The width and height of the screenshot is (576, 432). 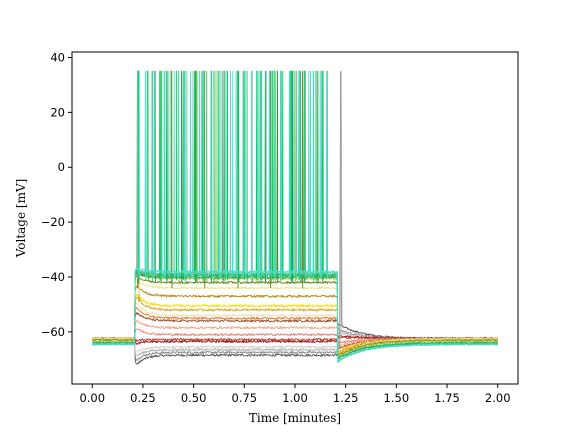 I want to click on y-tick-label: 20, so click(x=57, y=112).